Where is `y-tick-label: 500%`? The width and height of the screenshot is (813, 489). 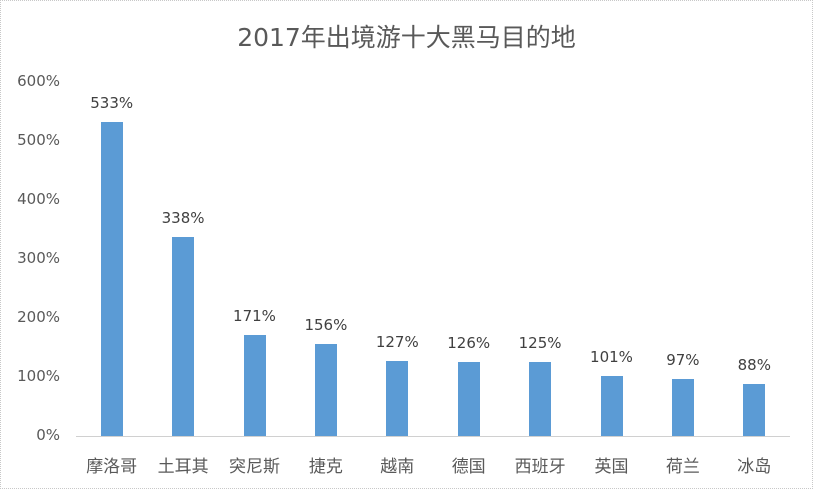
y-tick-label: 500% is located at coordinates (38, 140).